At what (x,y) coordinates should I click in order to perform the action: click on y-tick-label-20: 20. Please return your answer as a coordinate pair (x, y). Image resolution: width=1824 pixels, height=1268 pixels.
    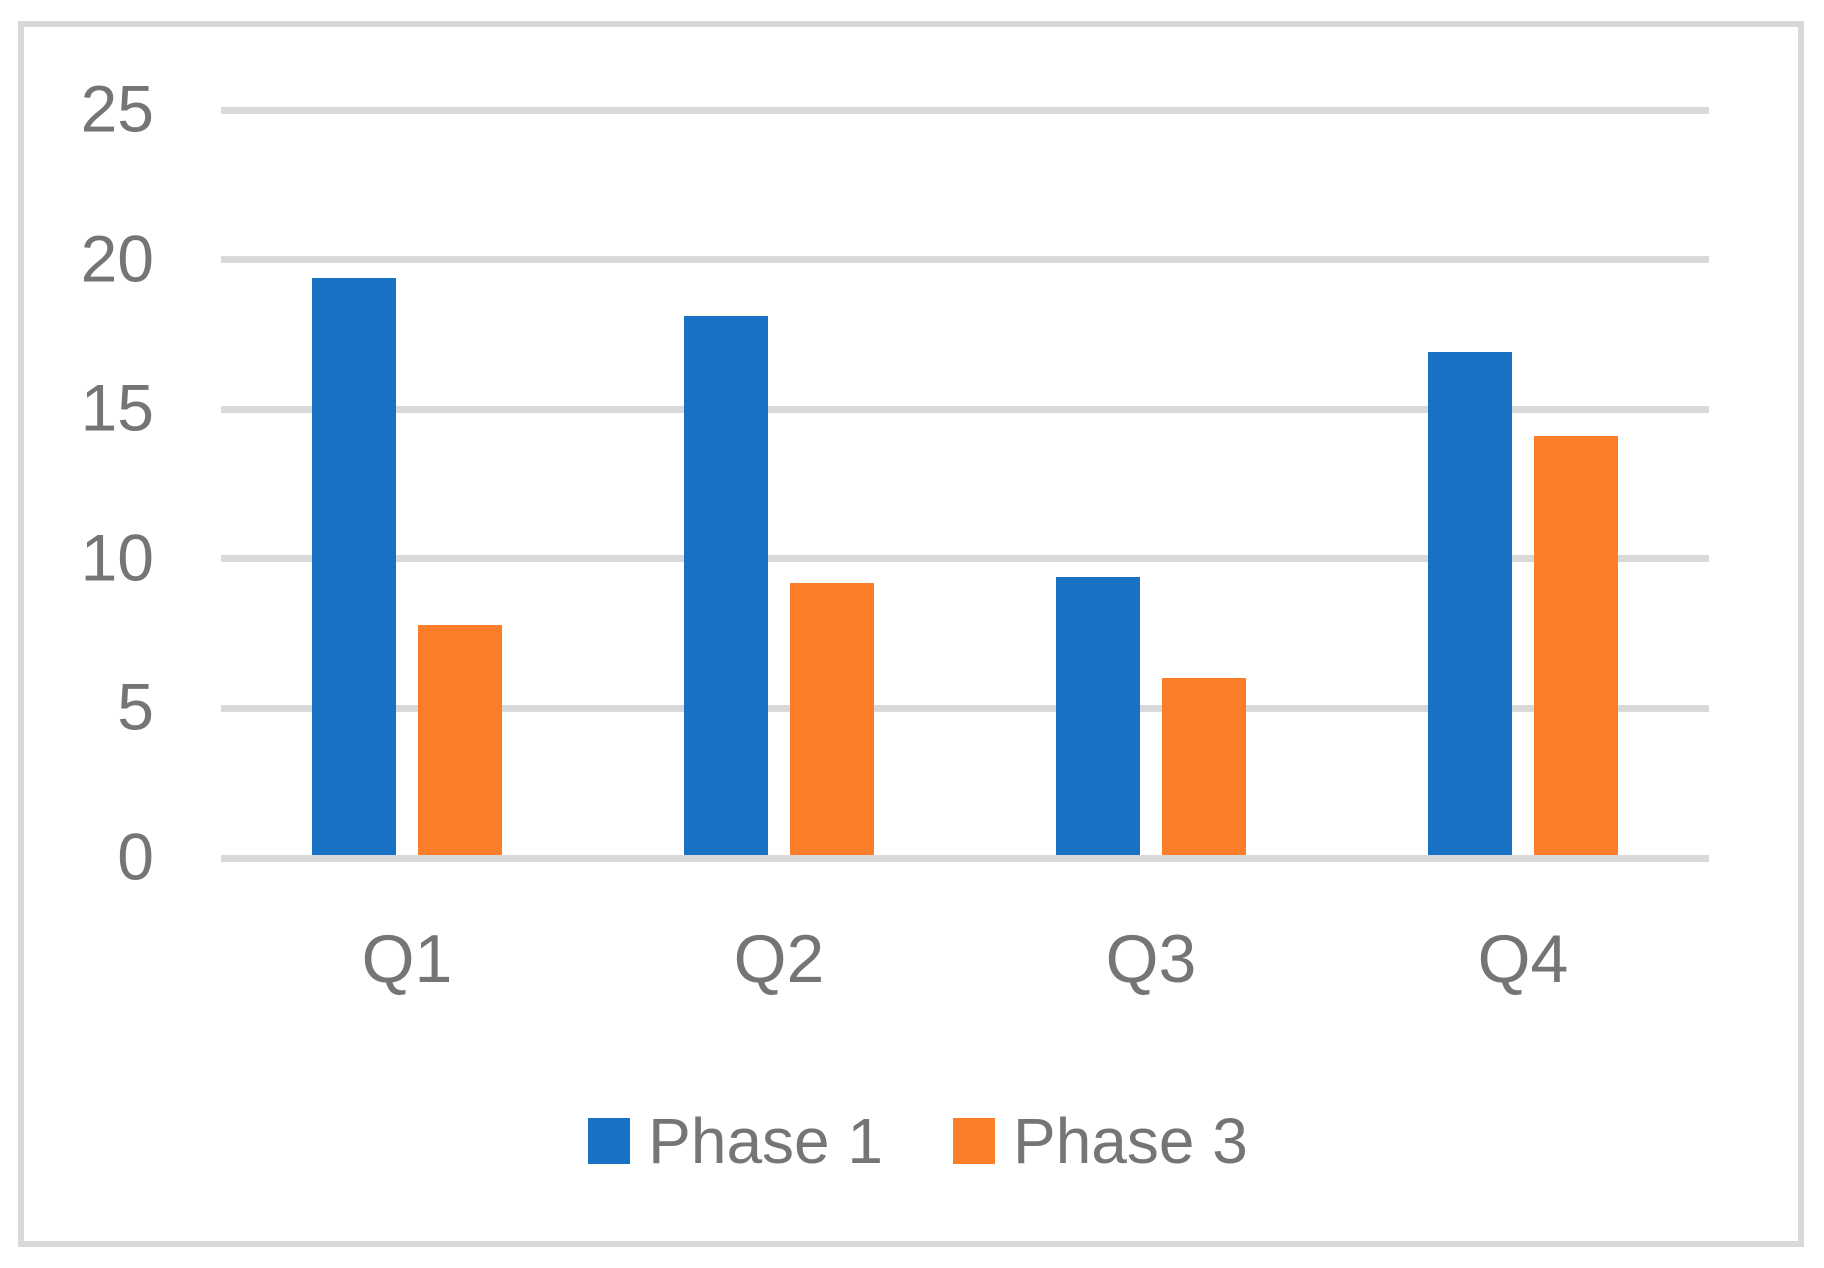
    Looking at the image, I should click on (117, 258).